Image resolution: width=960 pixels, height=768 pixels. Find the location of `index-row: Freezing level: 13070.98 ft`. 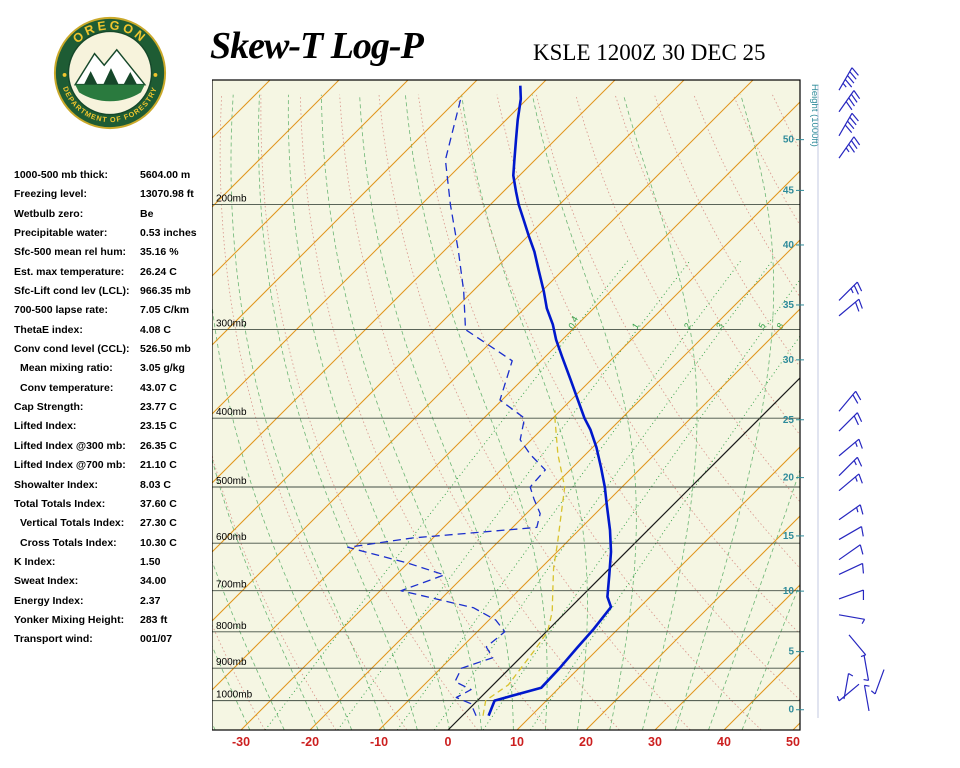

index-row: Freezing level: 13070.98 ft is located at coordinates (114, 194).